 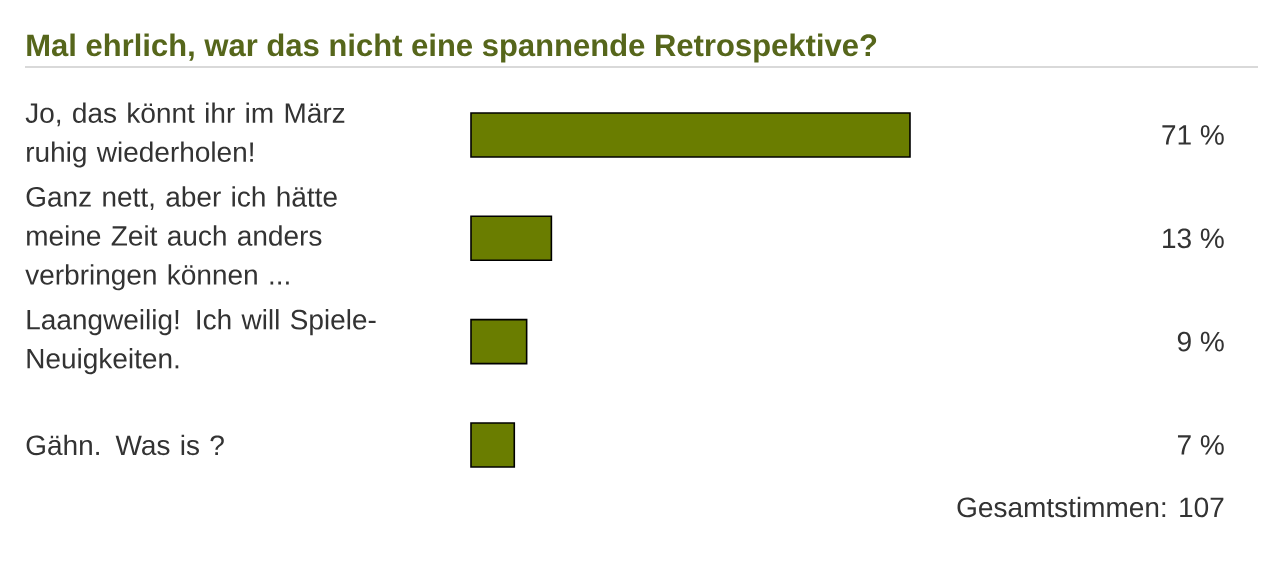 What do you see at coordinates (125, 445) in the screenshot?
I see `y-tick-label: Gähn. Was is ?` at bounding box center [125, 445].